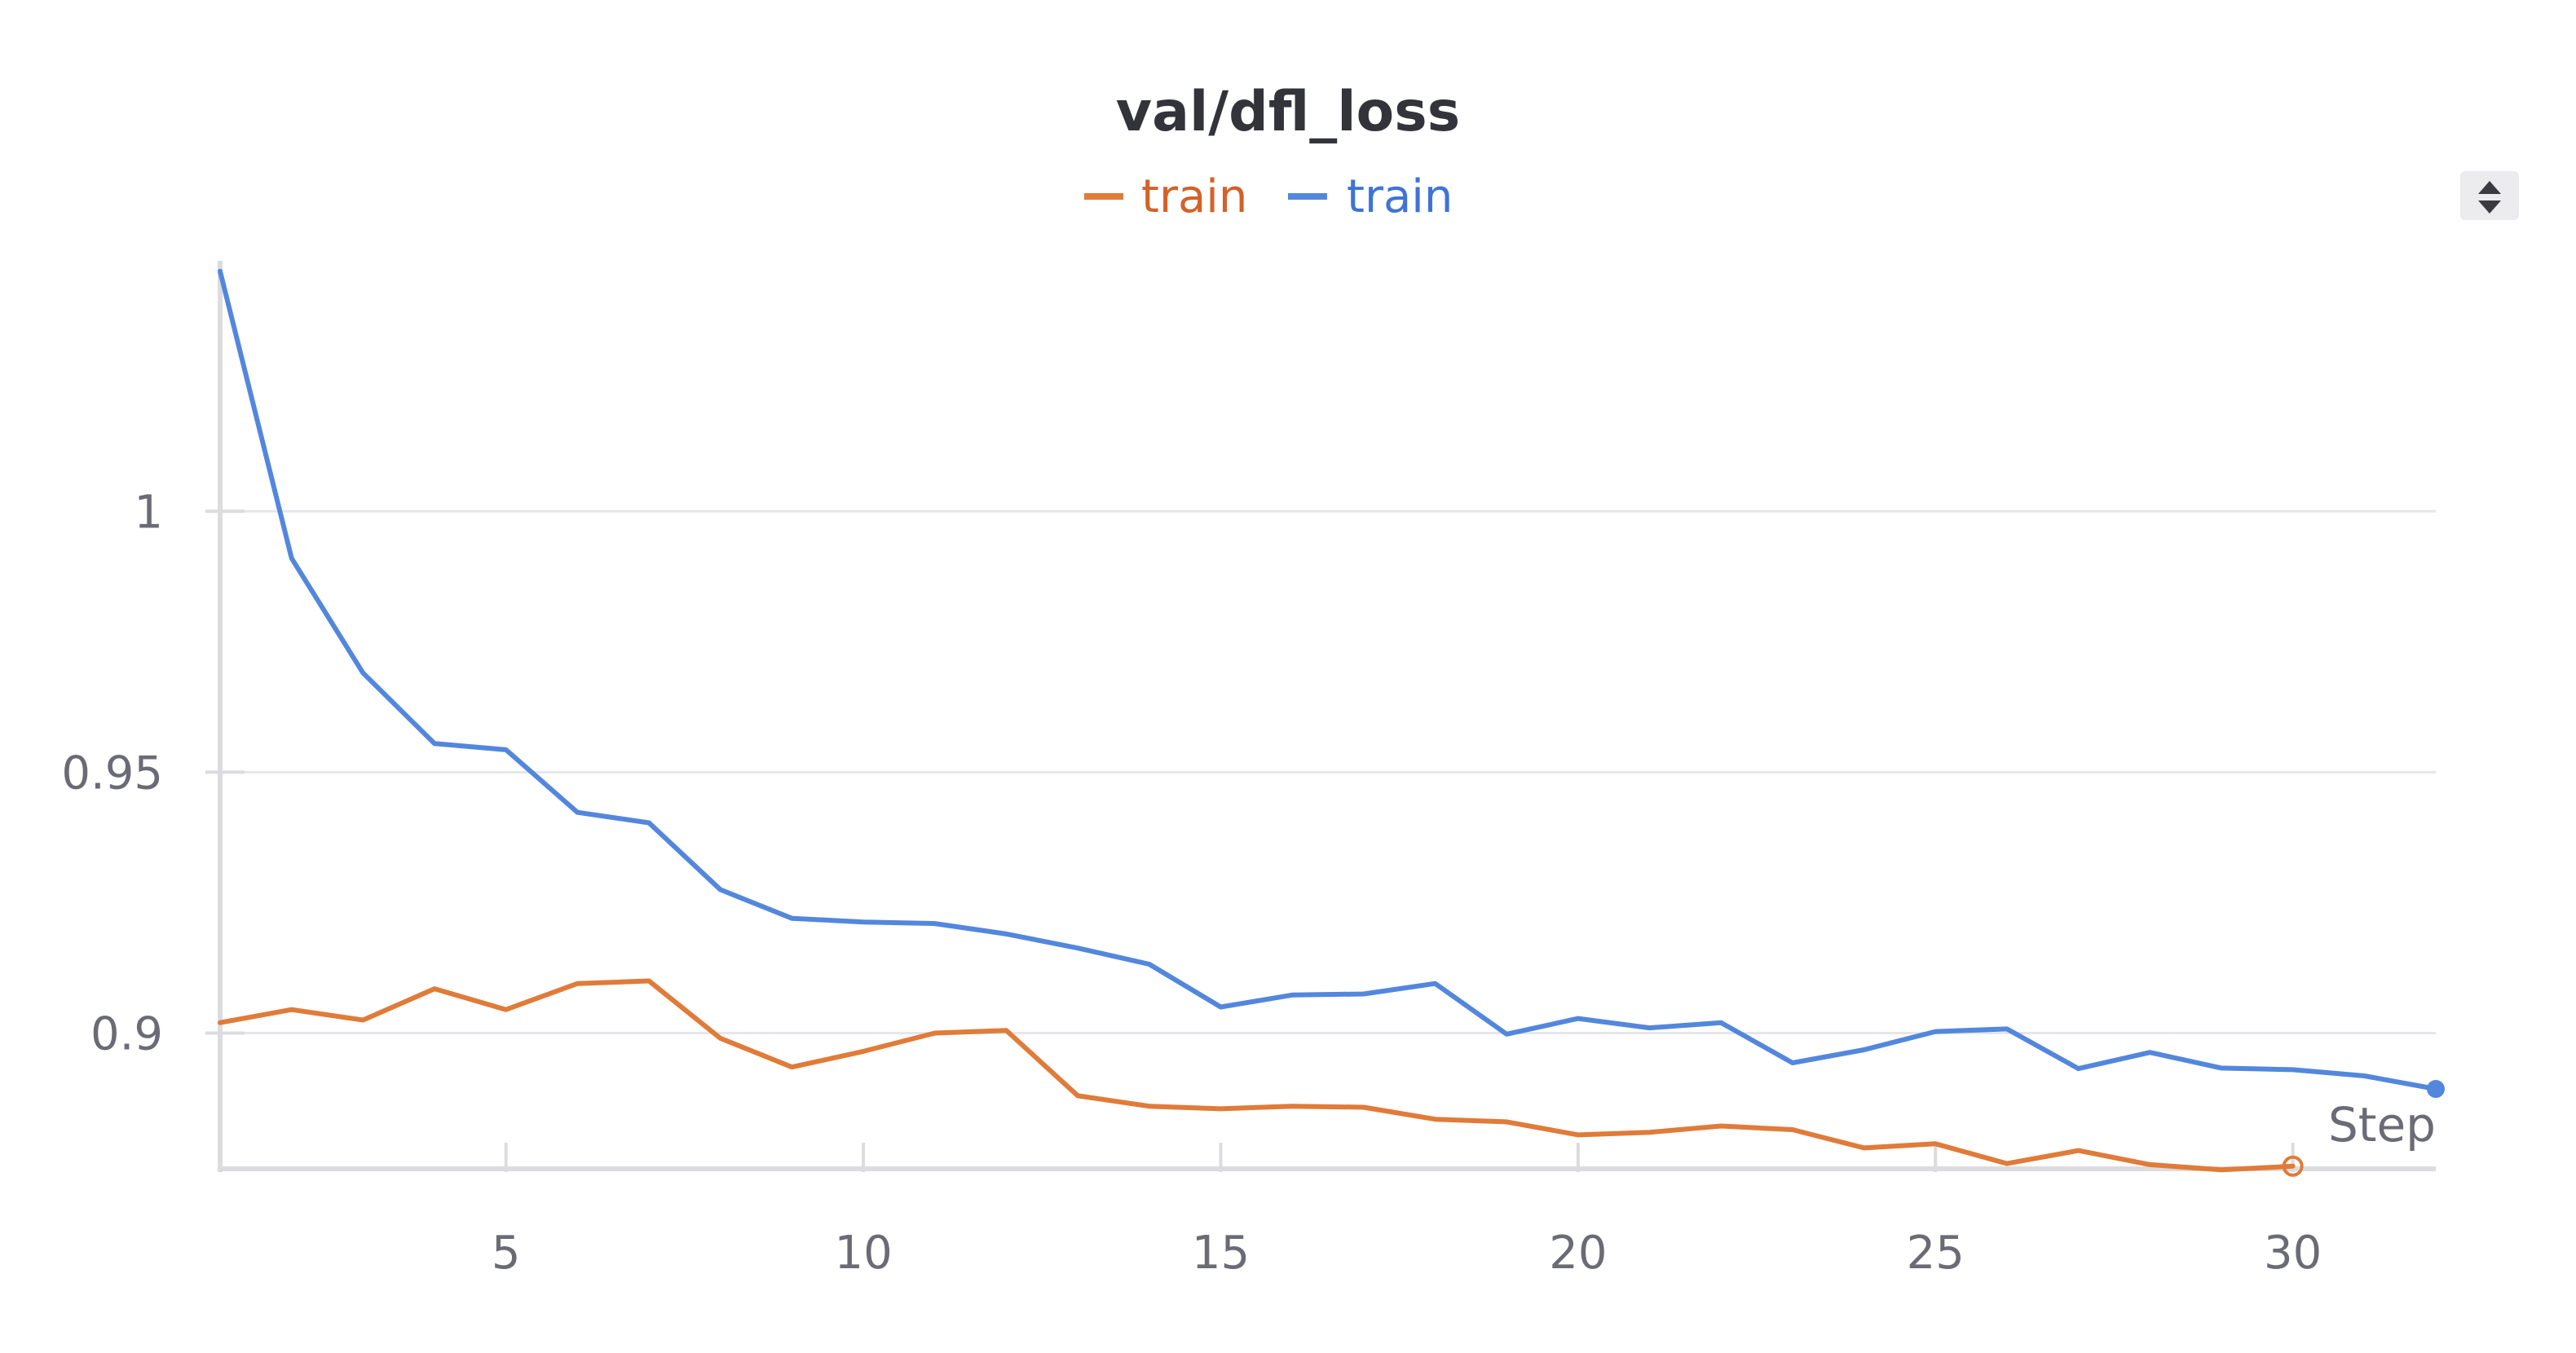 This screenshot has width=2576, height=1353. What do you see at coordinates (1221, 1253) in the screenshot?
I see `x-tick-label: 15` at bounding box center [1221, 1253].